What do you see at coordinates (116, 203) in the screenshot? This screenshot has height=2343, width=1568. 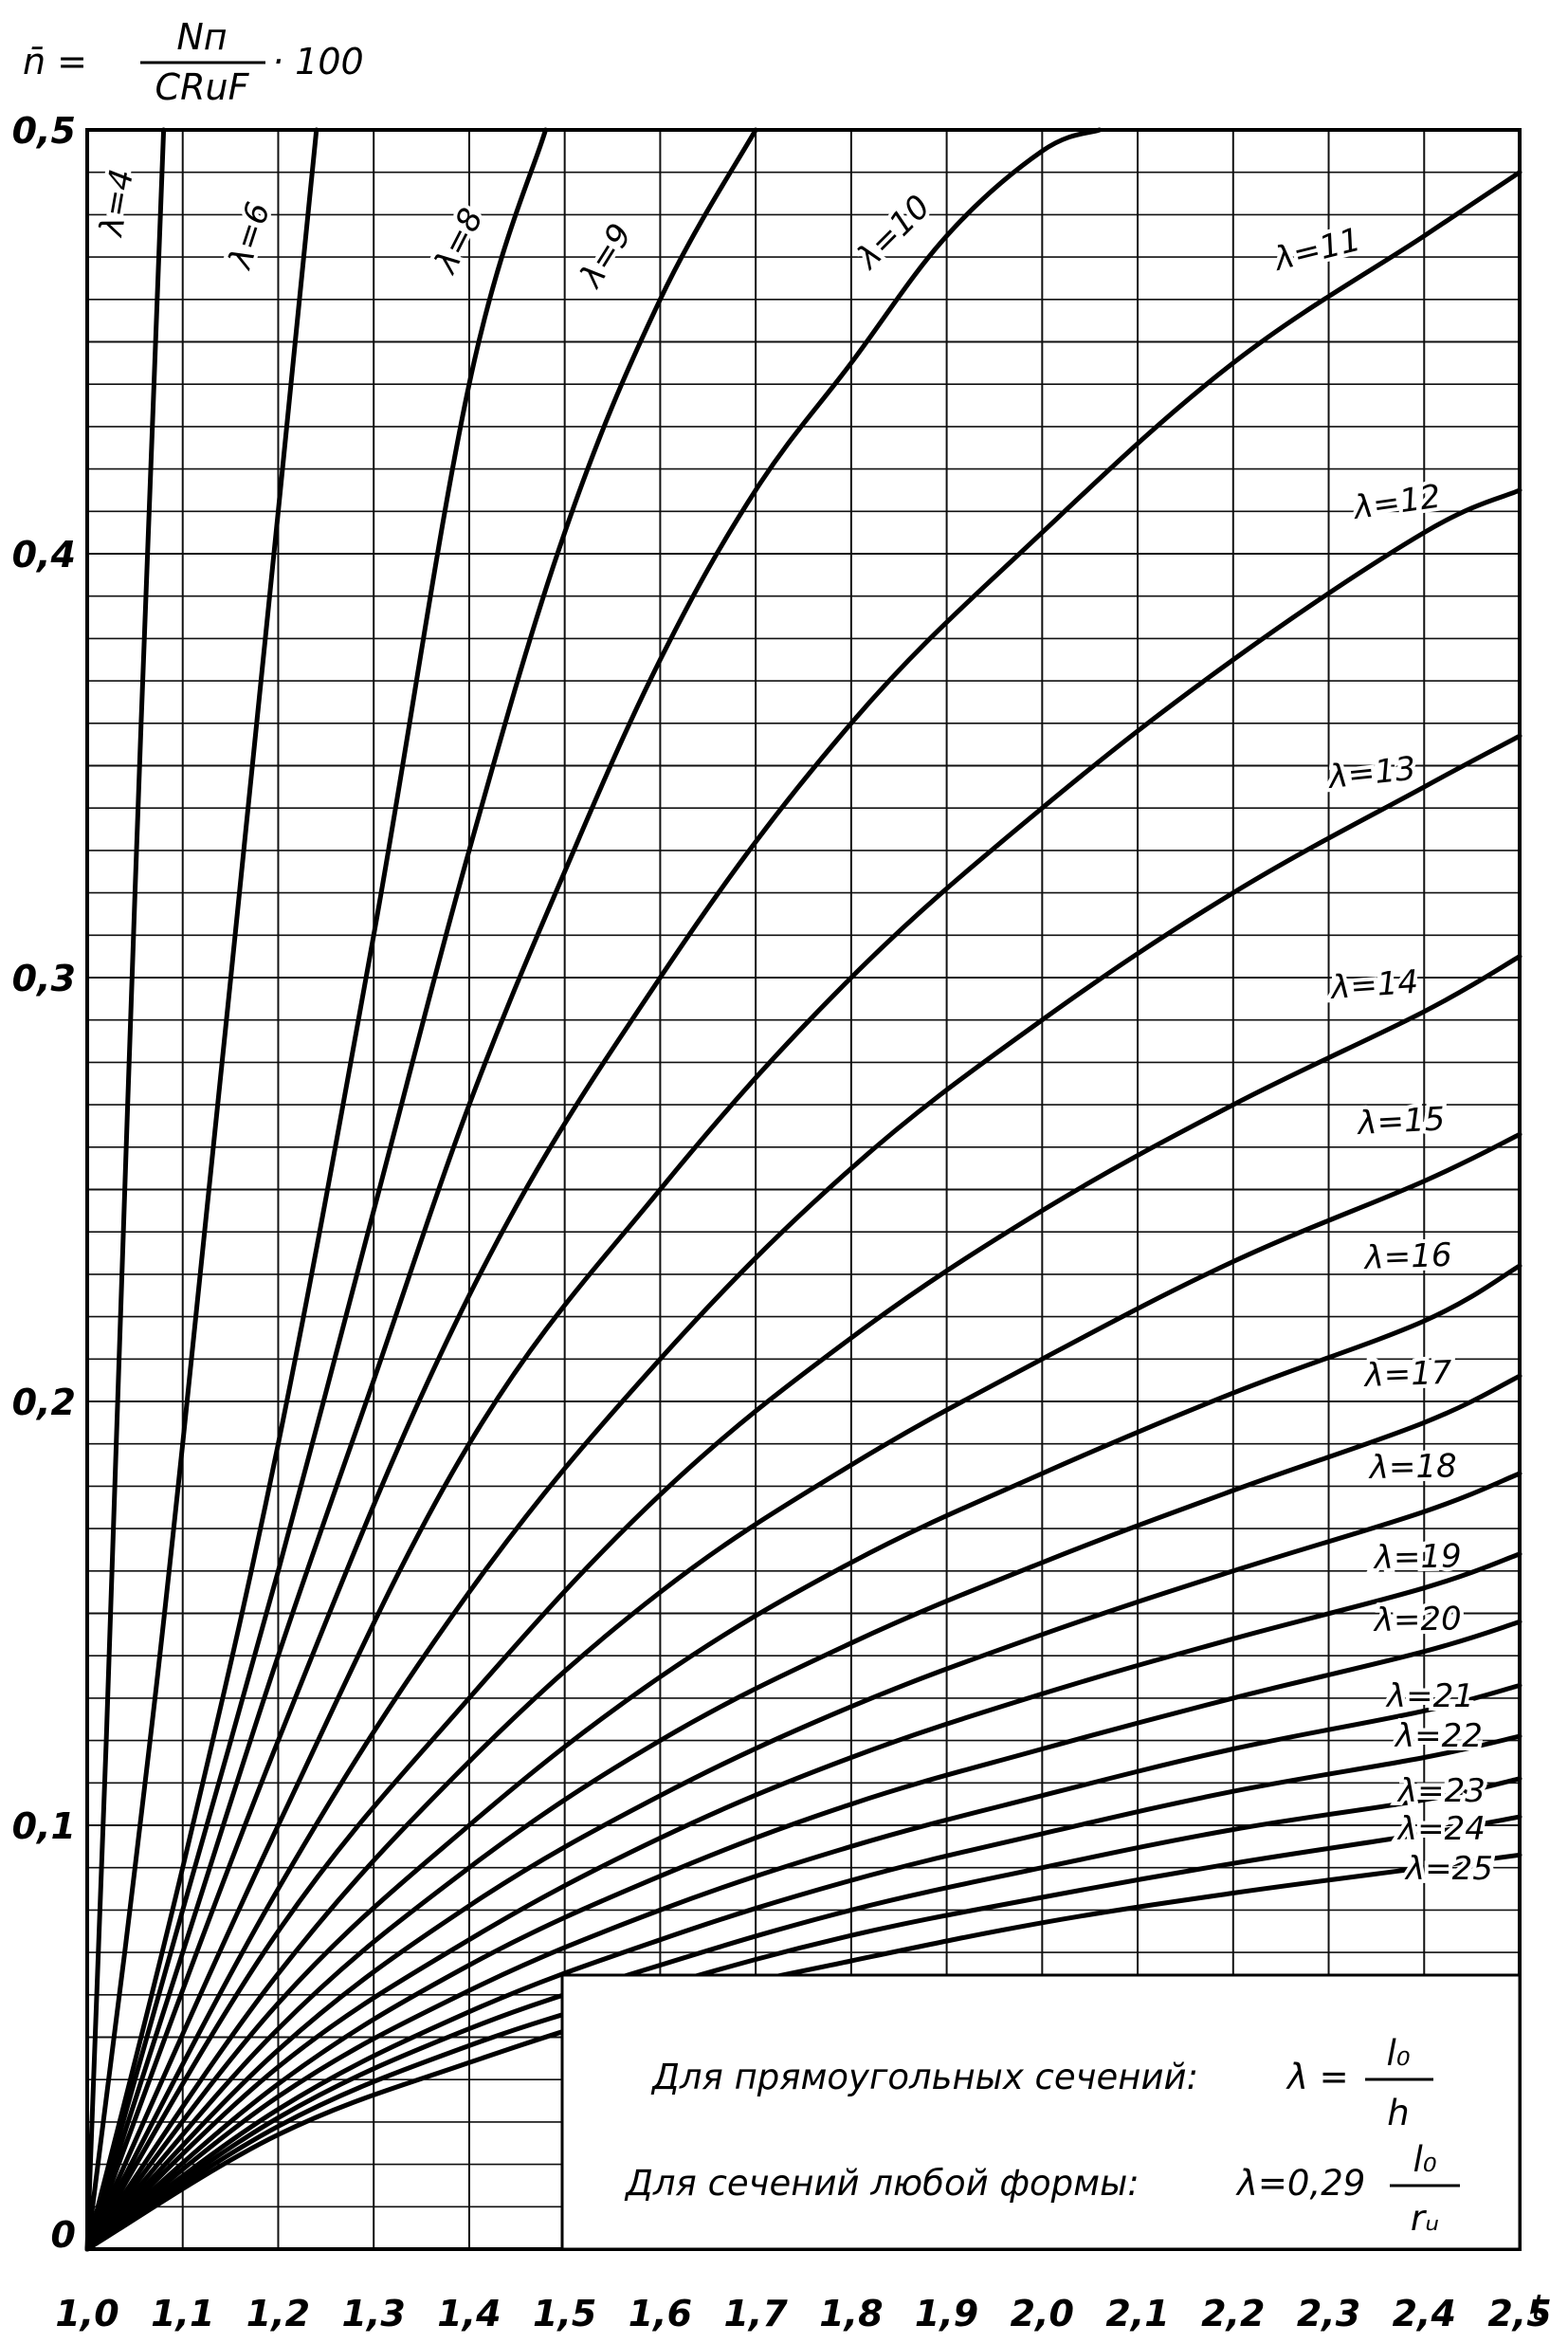 I see `curve-label: λ=4` at bounding box center [116, 203].